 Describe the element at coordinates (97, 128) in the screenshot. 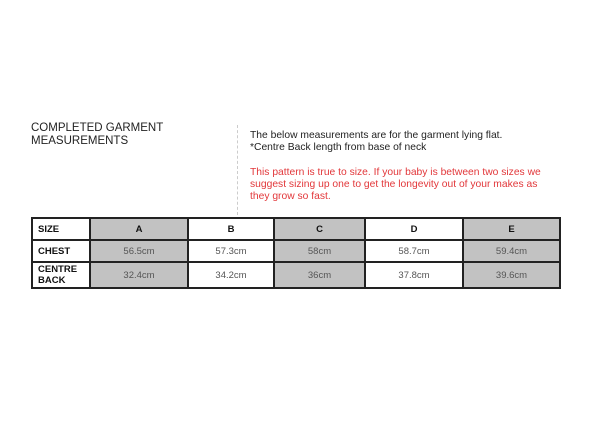

I see `title-line: COMPLETED GARMENT` at that location.